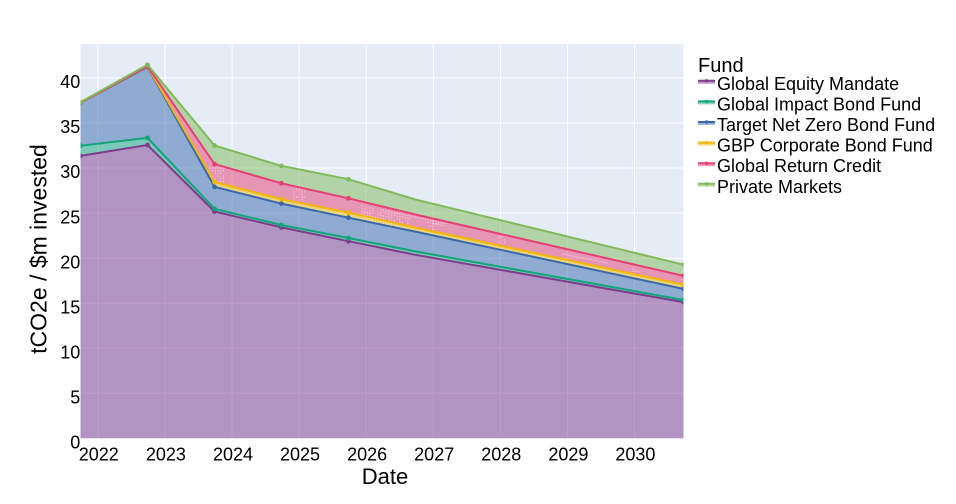  What do you see at coordinates (70, 127) in the screenshot?
I see `svg-text: 35` at bounding box center [70, 127].